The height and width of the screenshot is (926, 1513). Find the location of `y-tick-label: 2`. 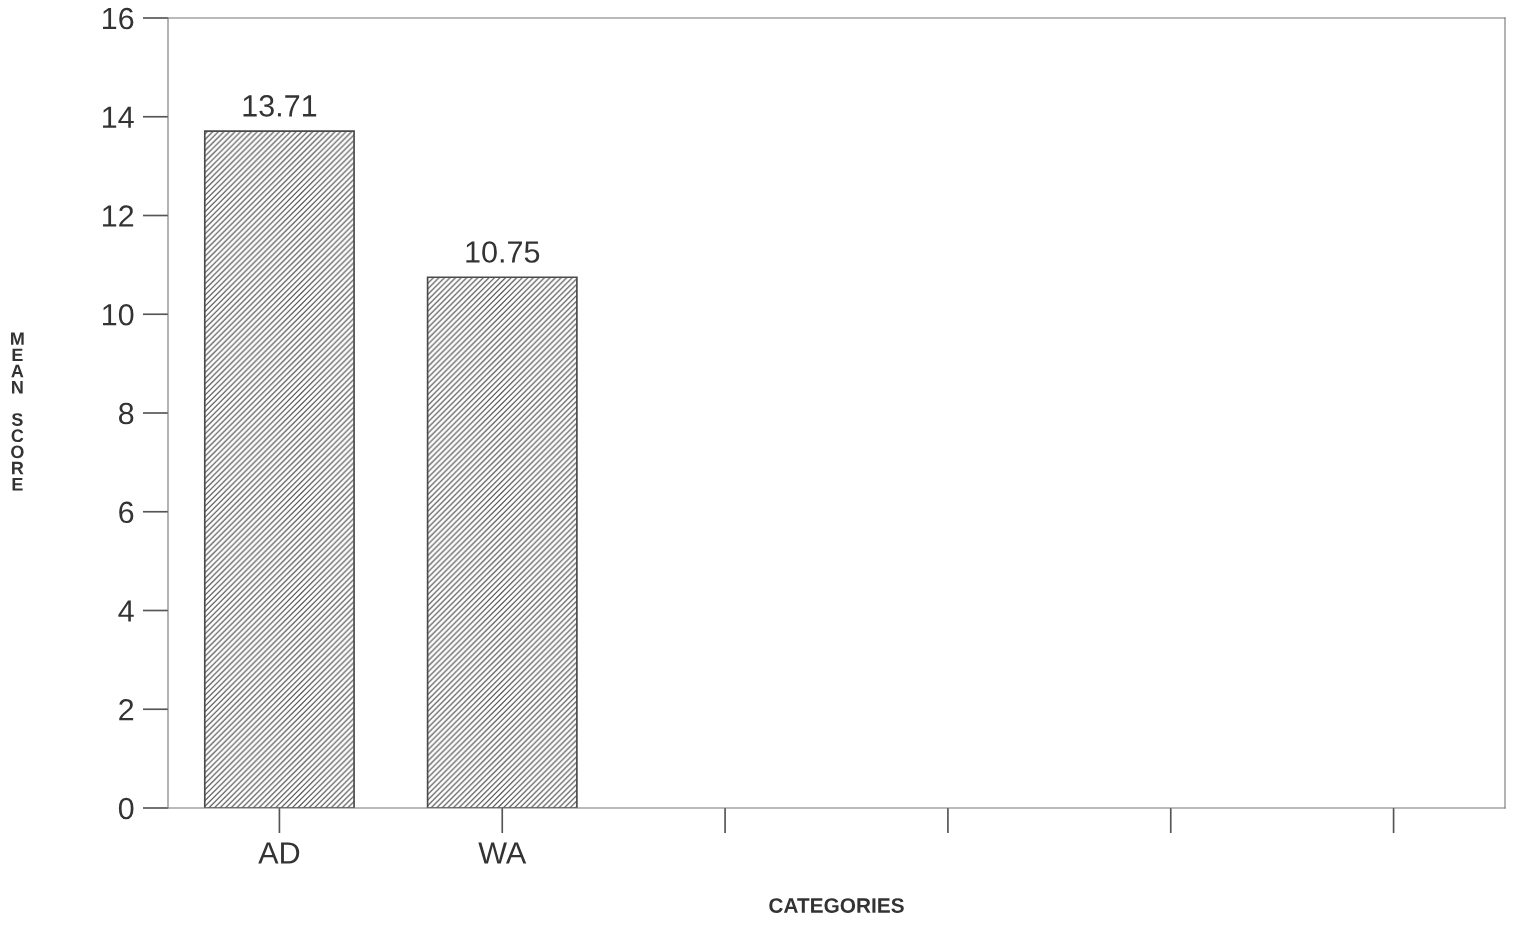

y-tick-label: 2 is located at coordinates (126, 709).